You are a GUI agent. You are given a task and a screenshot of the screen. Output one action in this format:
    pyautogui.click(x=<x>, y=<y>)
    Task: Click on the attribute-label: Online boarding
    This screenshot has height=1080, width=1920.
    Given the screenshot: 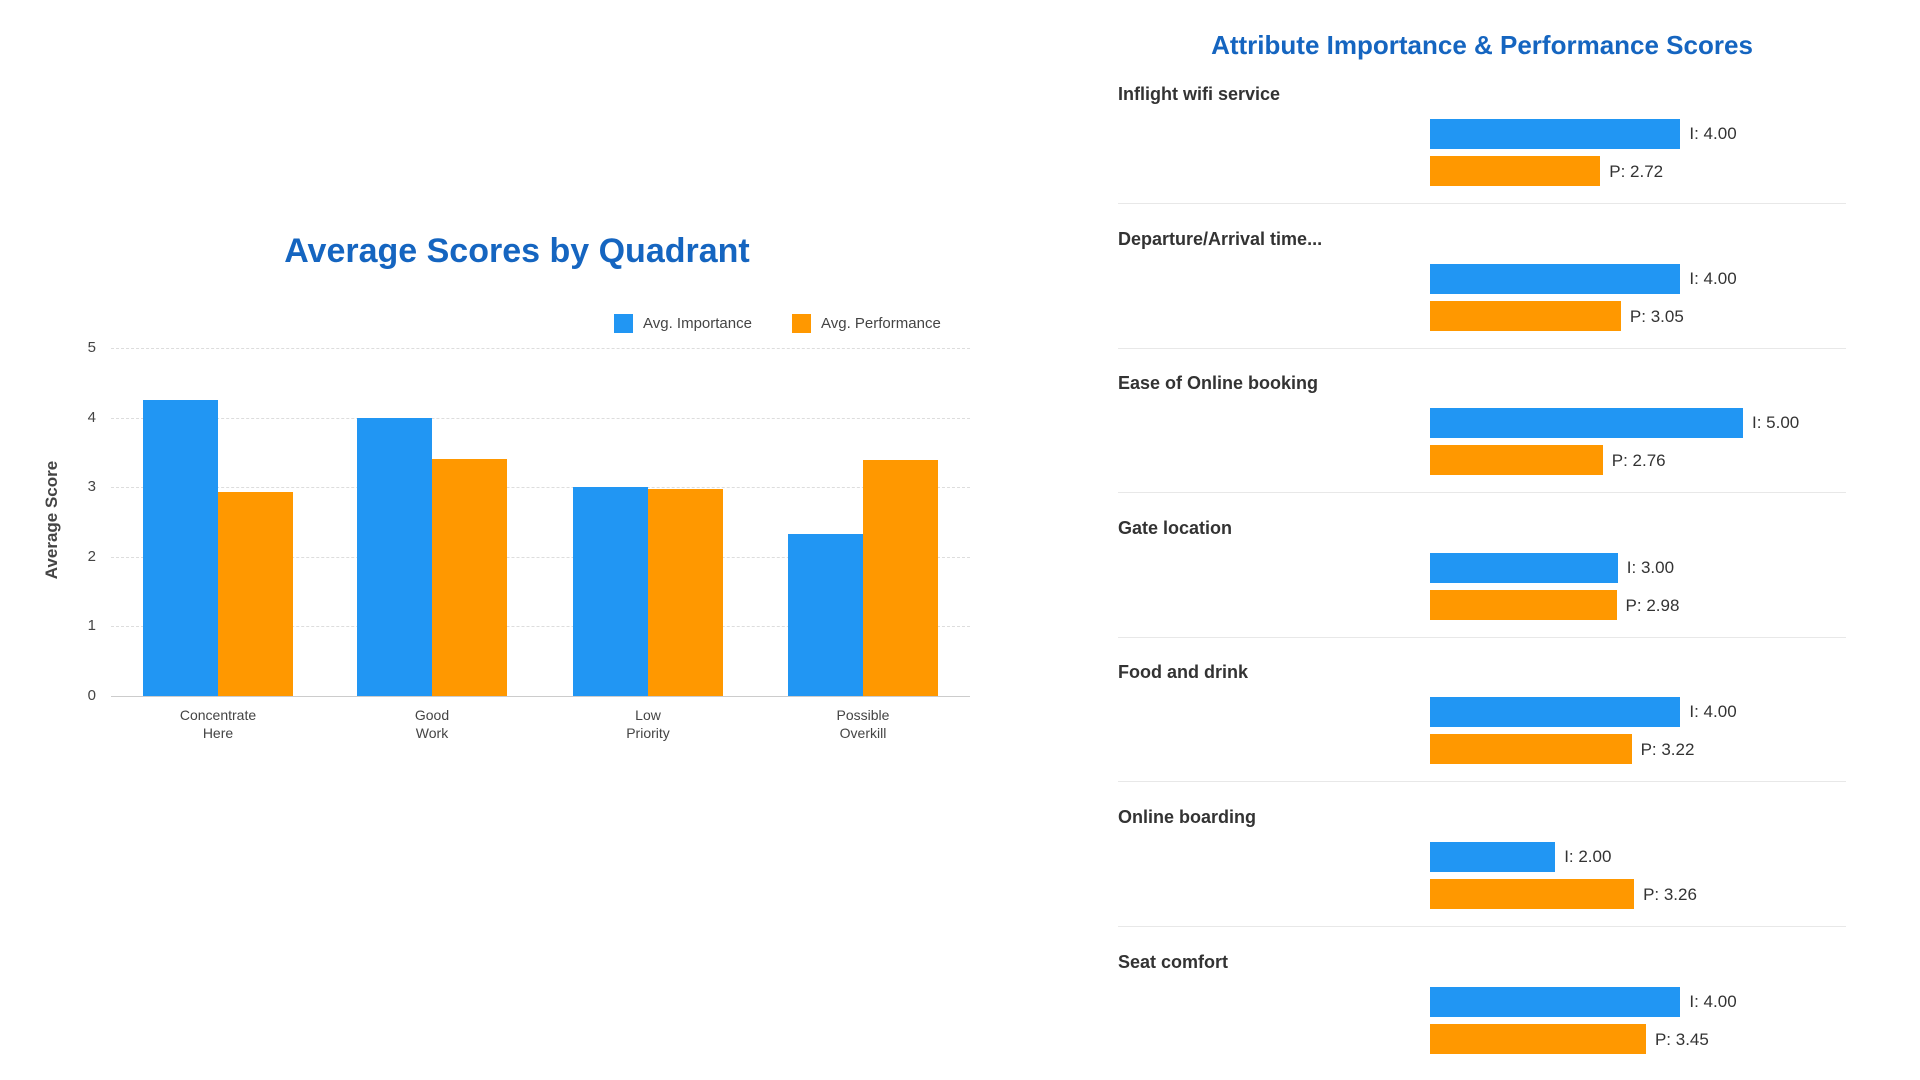 What is the action you would take?
    pyautogui.click(x=1187, y=817)
    